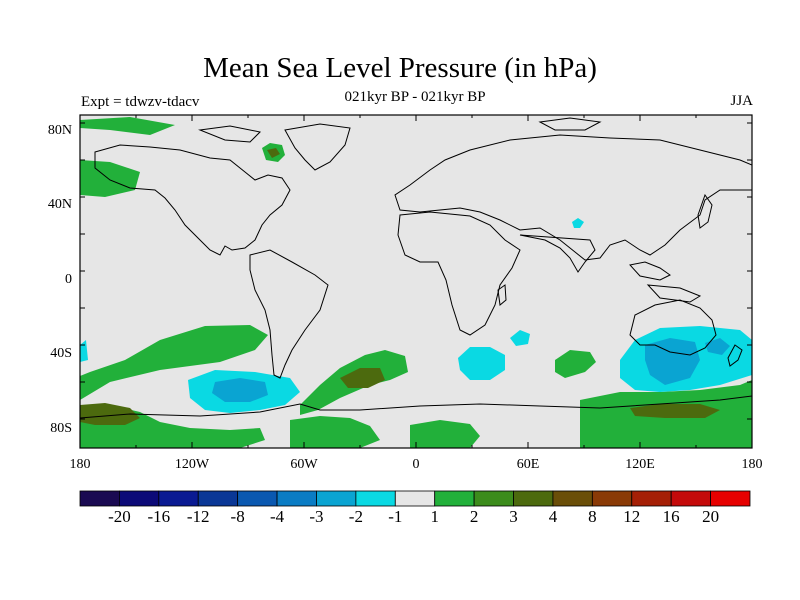 The width and height of the screenshot is (800, 600). Describe the element at coordinates (237, 516) in the screenshot. I see `colorbar-label: -8` at that location.